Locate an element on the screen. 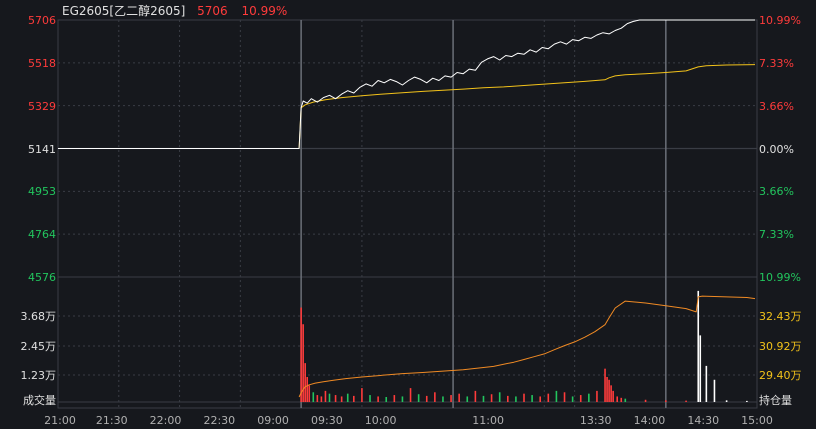 The width and height of the screenshot is (816, 429). oi-tick-right: 30.92万 is located at coordinates (780, 346).